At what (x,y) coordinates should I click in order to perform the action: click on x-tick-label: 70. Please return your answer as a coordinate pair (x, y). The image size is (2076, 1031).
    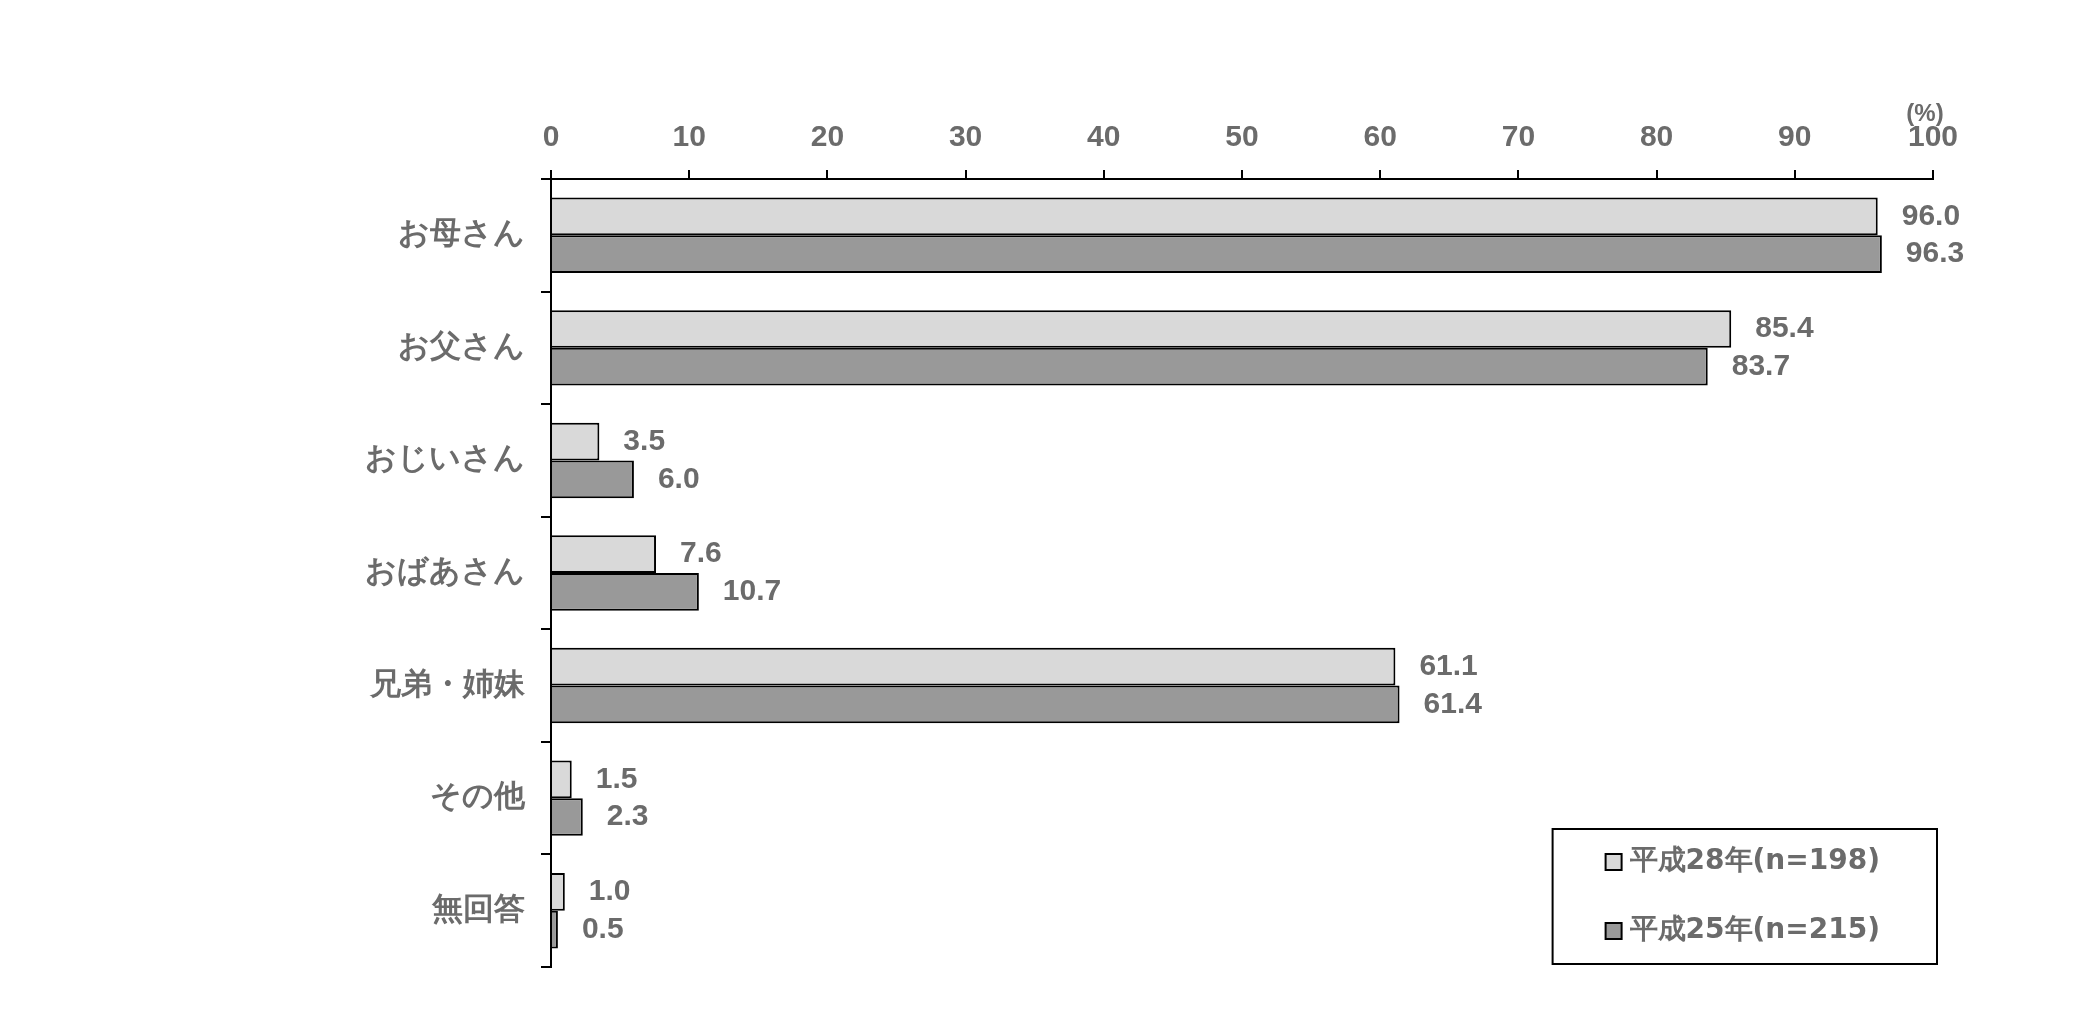
    Looking at the image, I should click on (1518, 136).